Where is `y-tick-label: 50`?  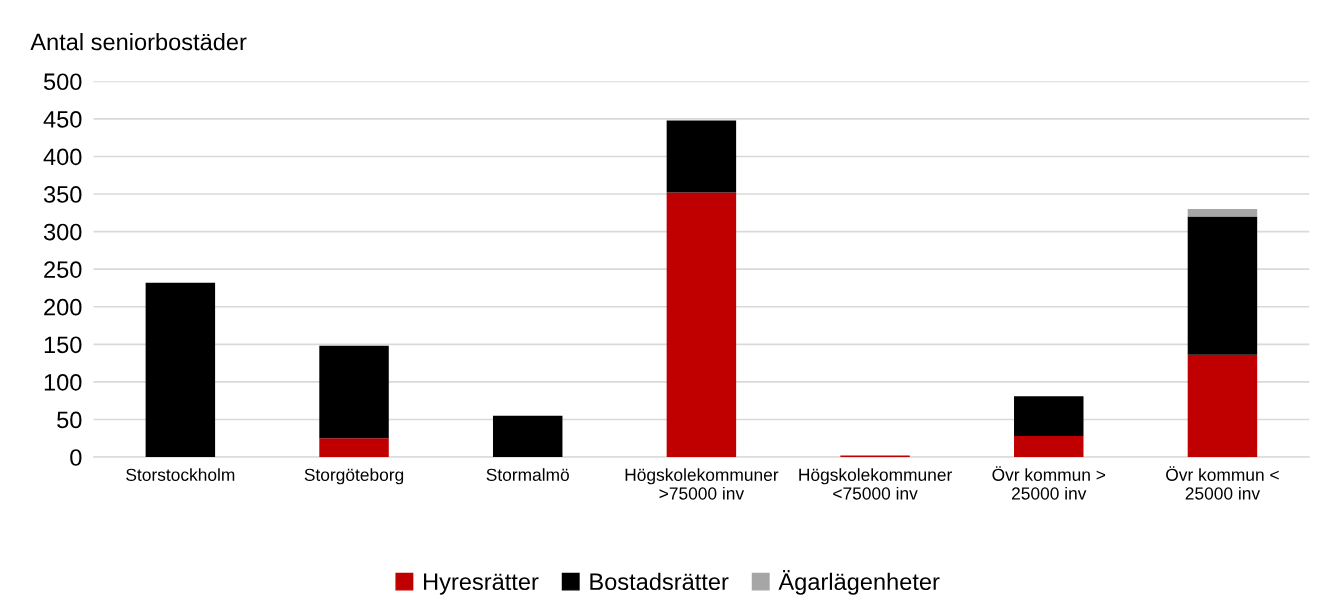 y-tick-label: 50 is located at coordinates (69, 420).